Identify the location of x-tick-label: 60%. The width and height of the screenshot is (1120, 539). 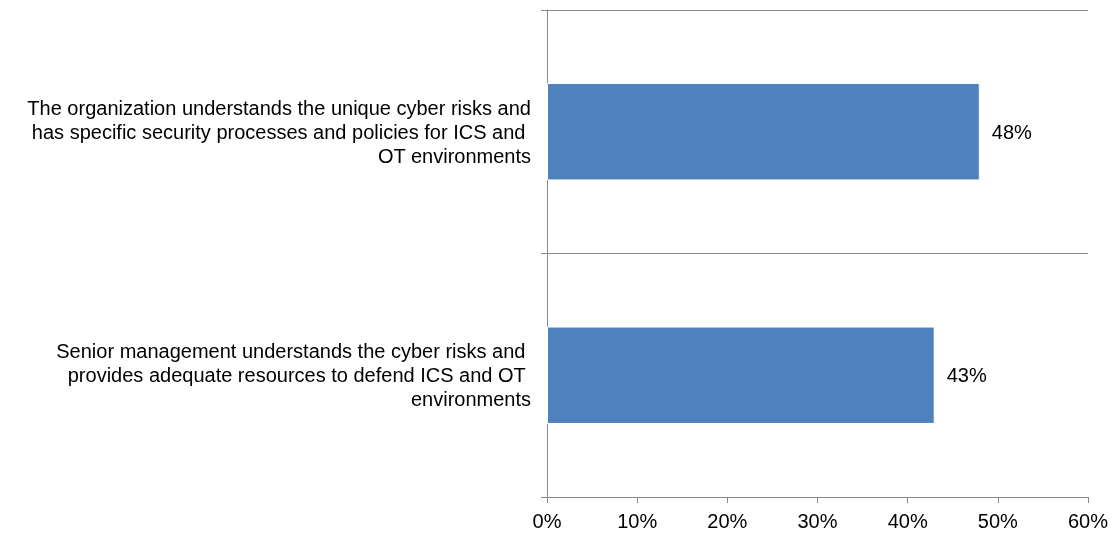
(1088, 521).